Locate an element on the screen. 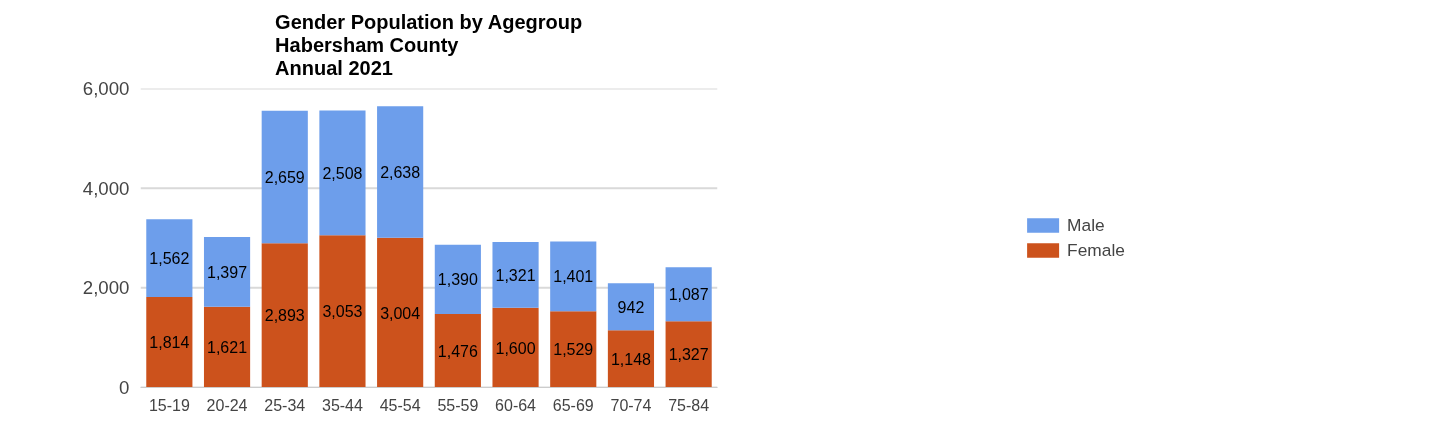 The height and width of the screenshot is (442, 1440). data-label: 1,321 is located at coordinates (515, 275).